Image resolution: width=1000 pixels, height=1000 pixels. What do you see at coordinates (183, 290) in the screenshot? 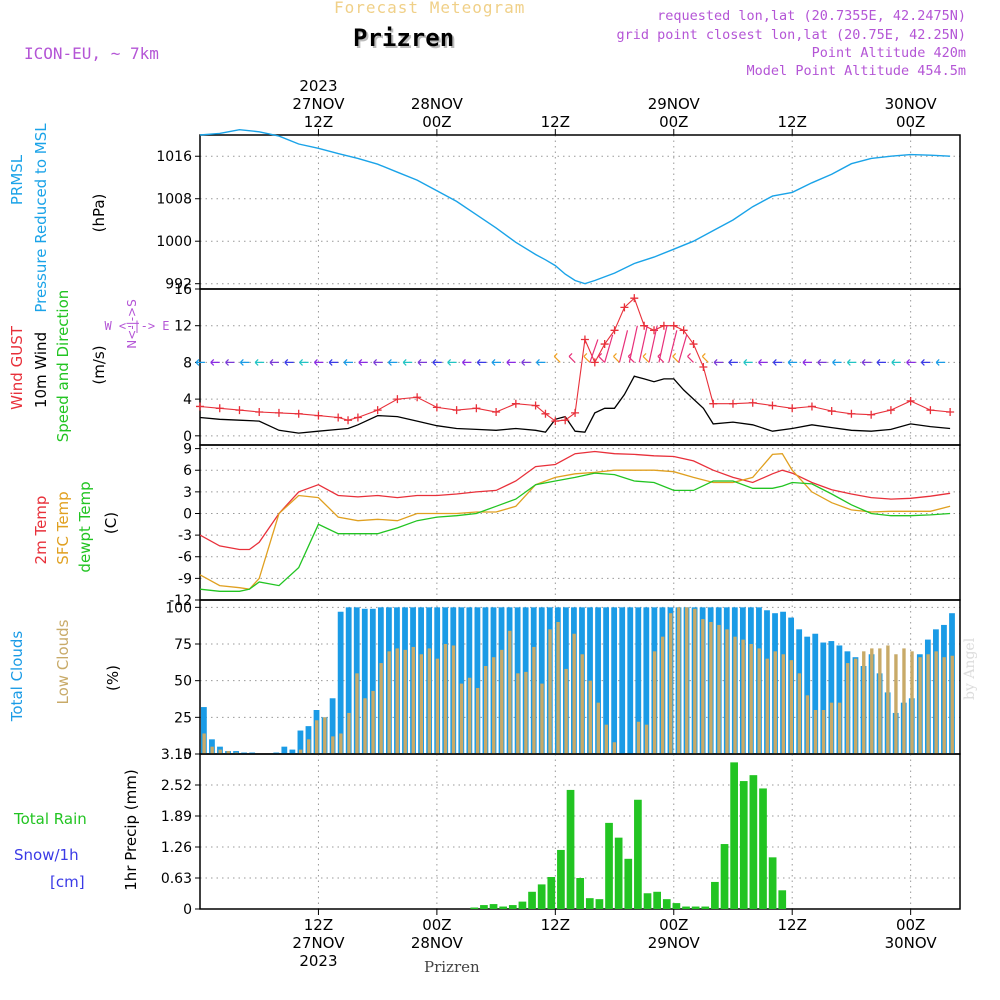
I see `y-tick-label: 16` at bounding box center [183, 290].